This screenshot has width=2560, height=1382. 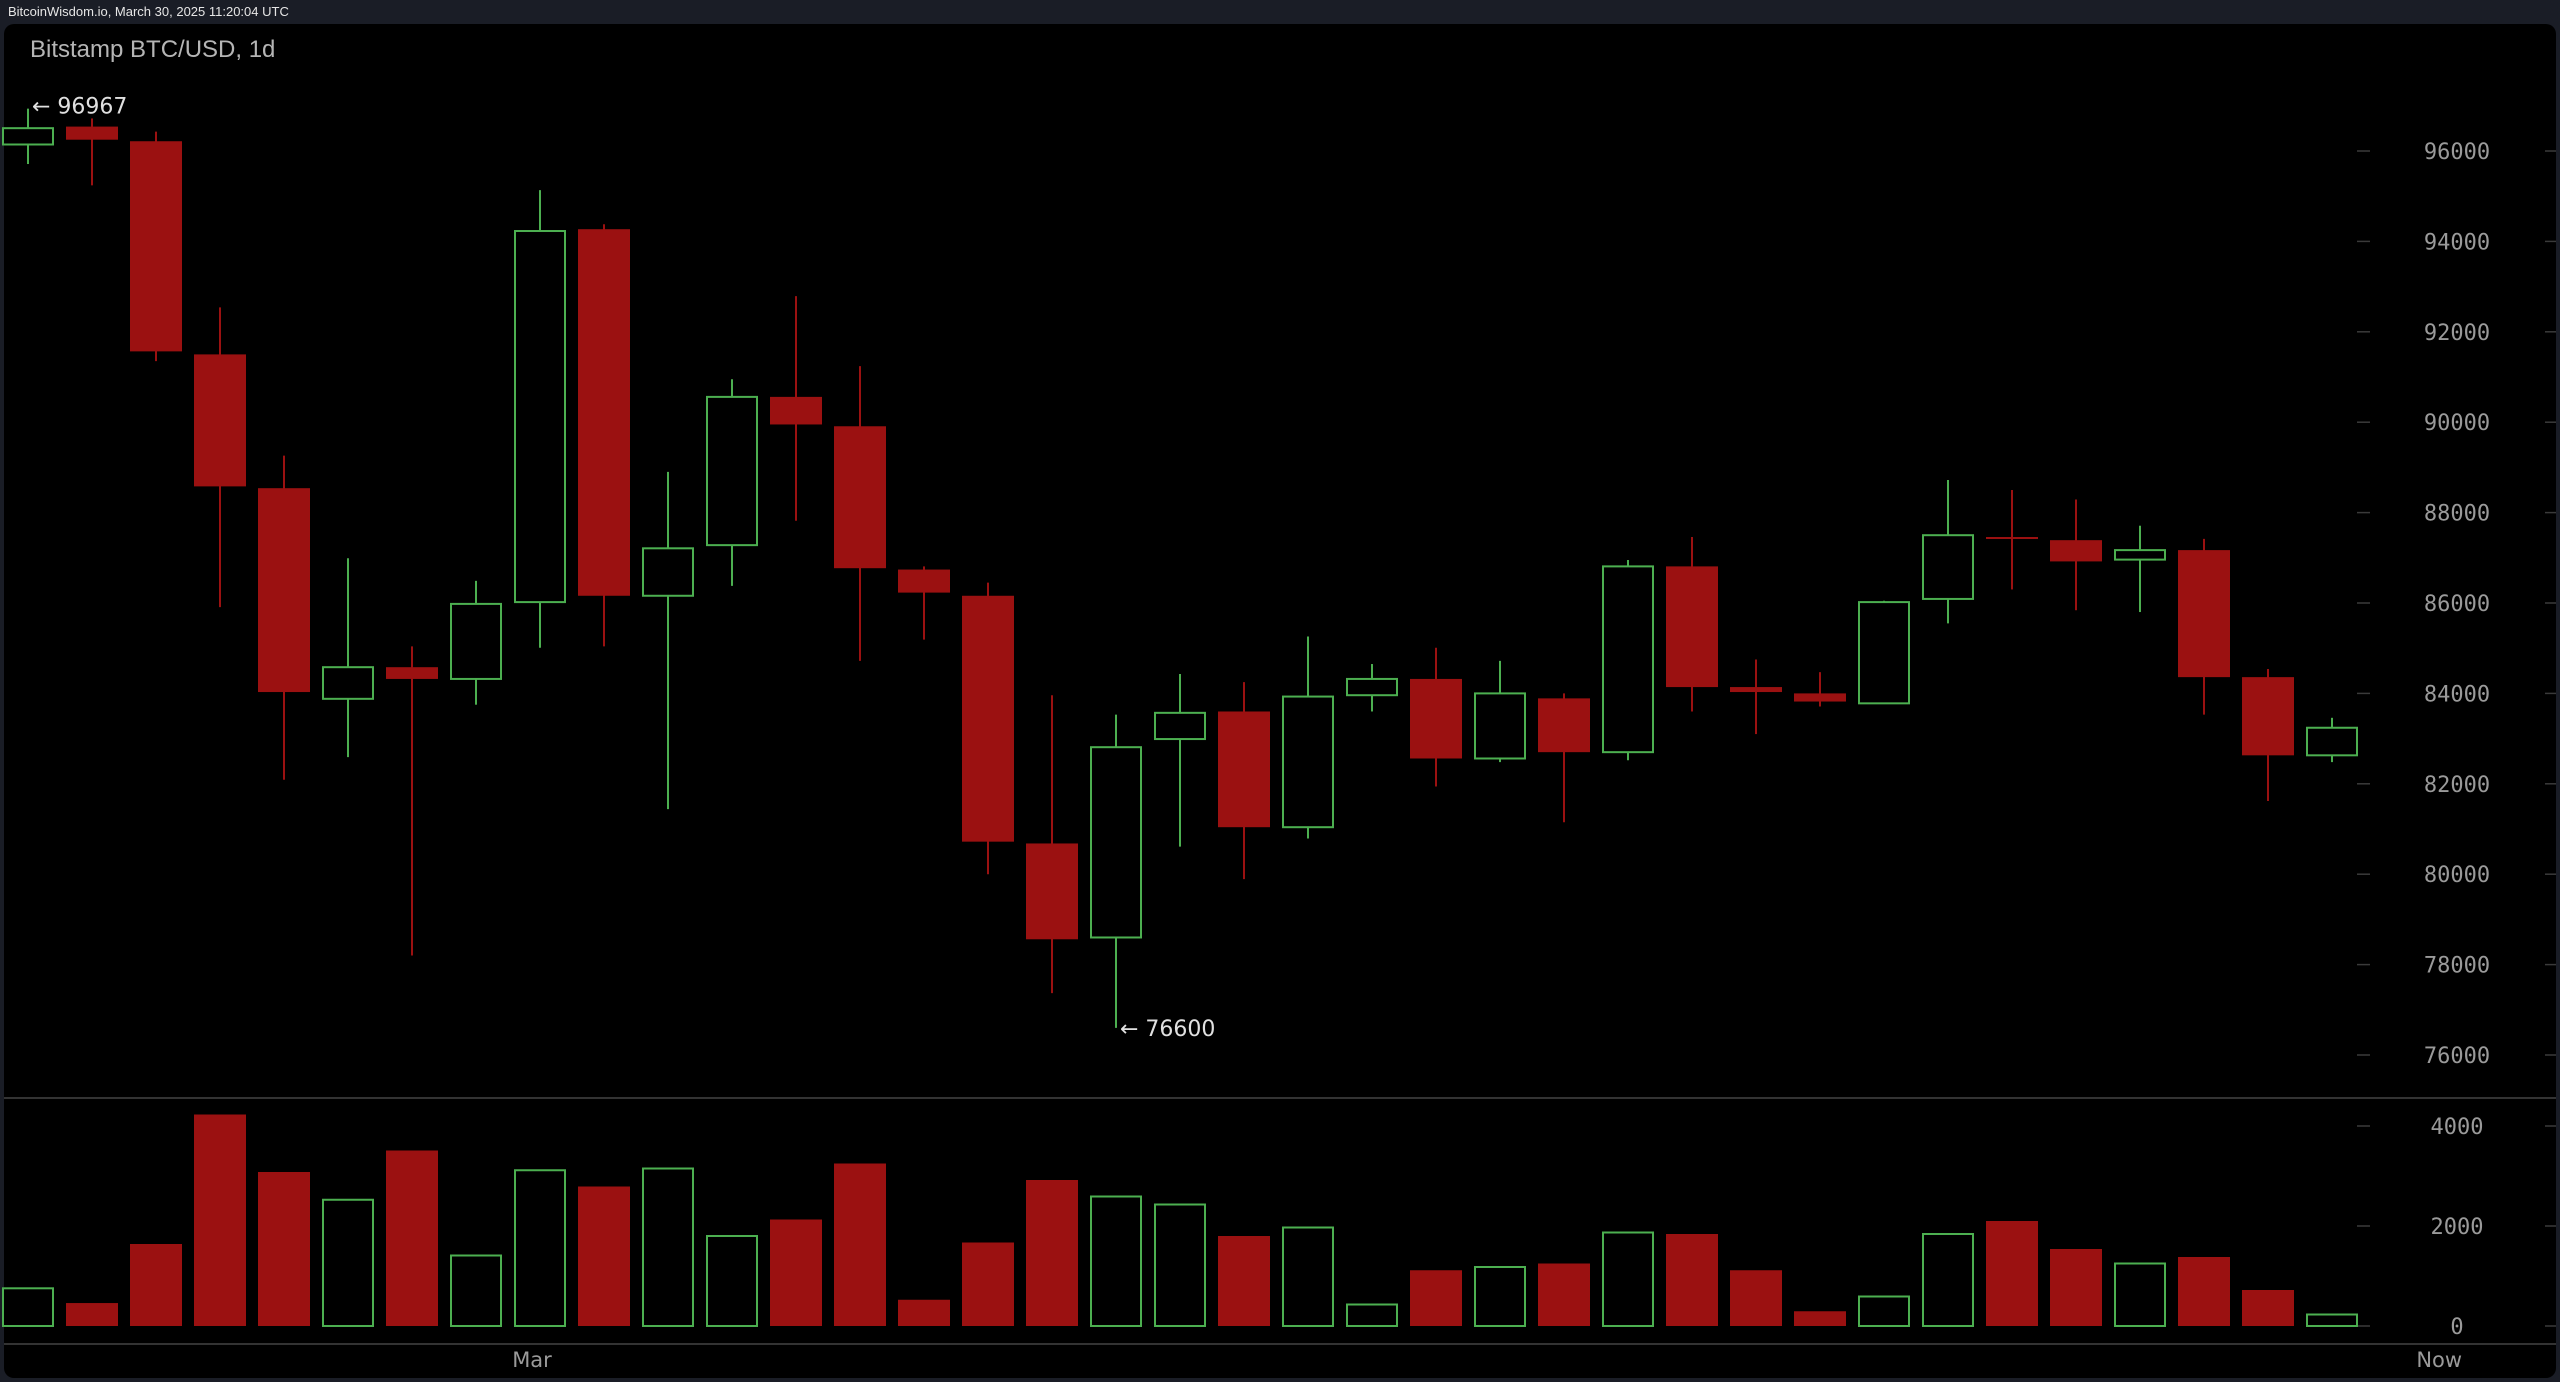 I want to click on volume-tick-label: 0, so click(x=2456, y=1327).